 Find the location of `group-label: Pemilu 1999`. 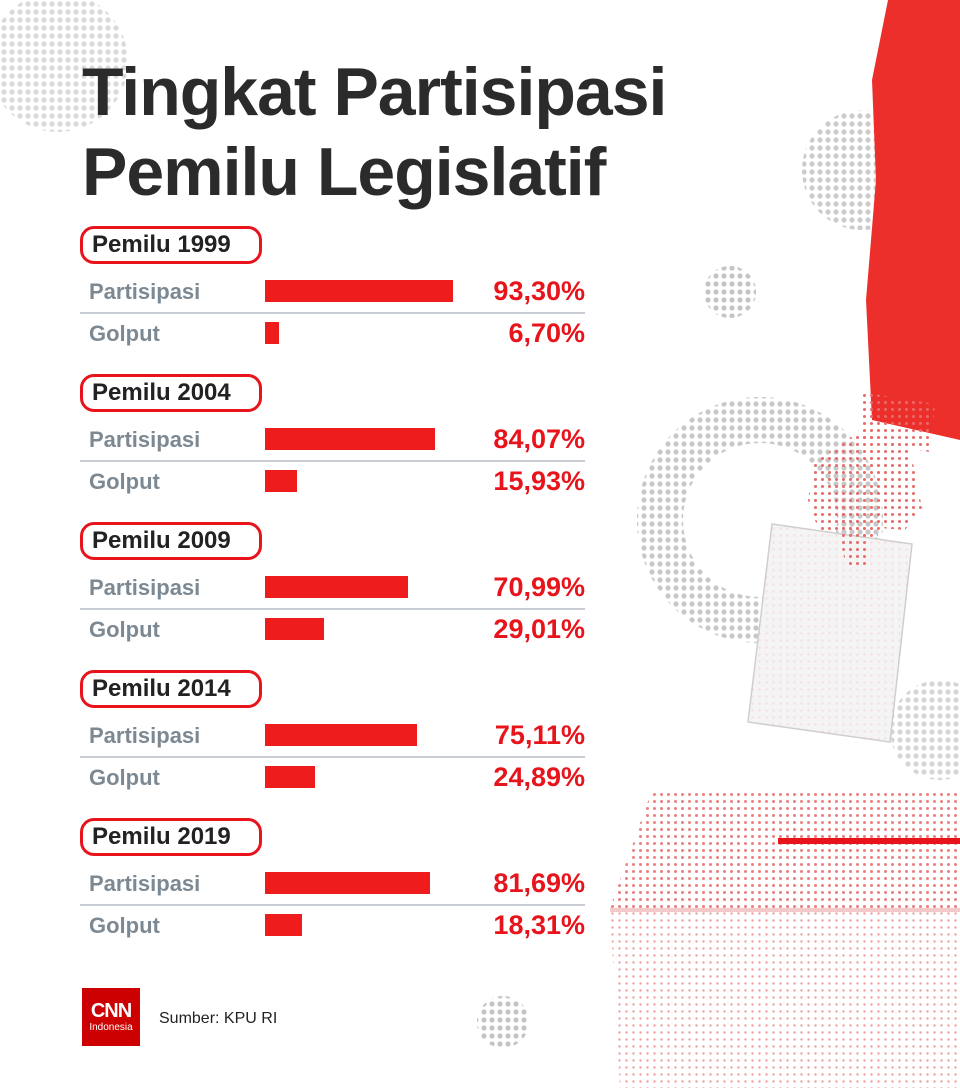

group-label: Pemilu 1999 is located at coordinates (171, 245).